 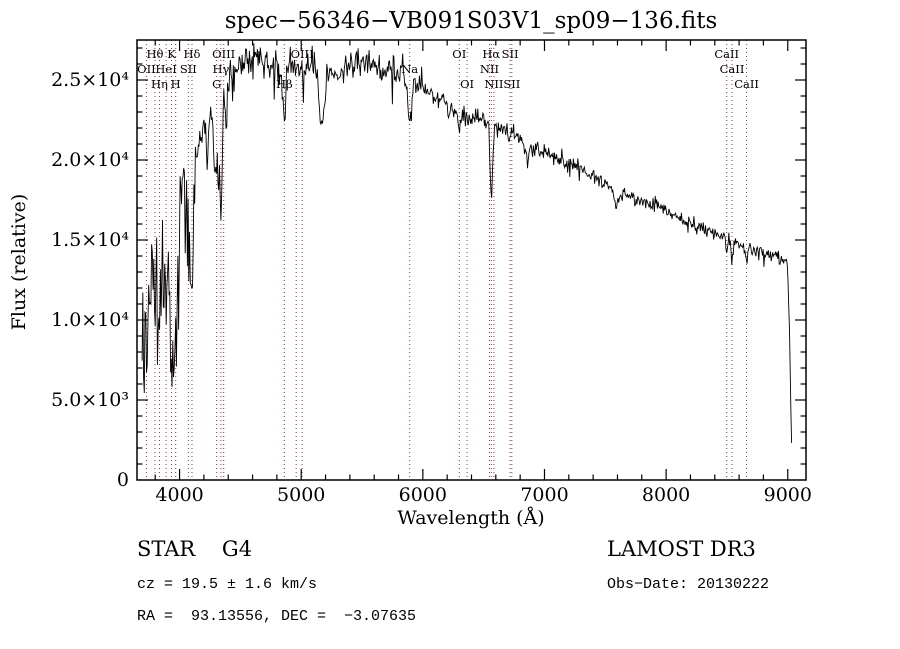 What do you see at coordinates (666, 495) in the screenshot?
I see `x-tick-label: 8000` at bounding box center [666, 495].